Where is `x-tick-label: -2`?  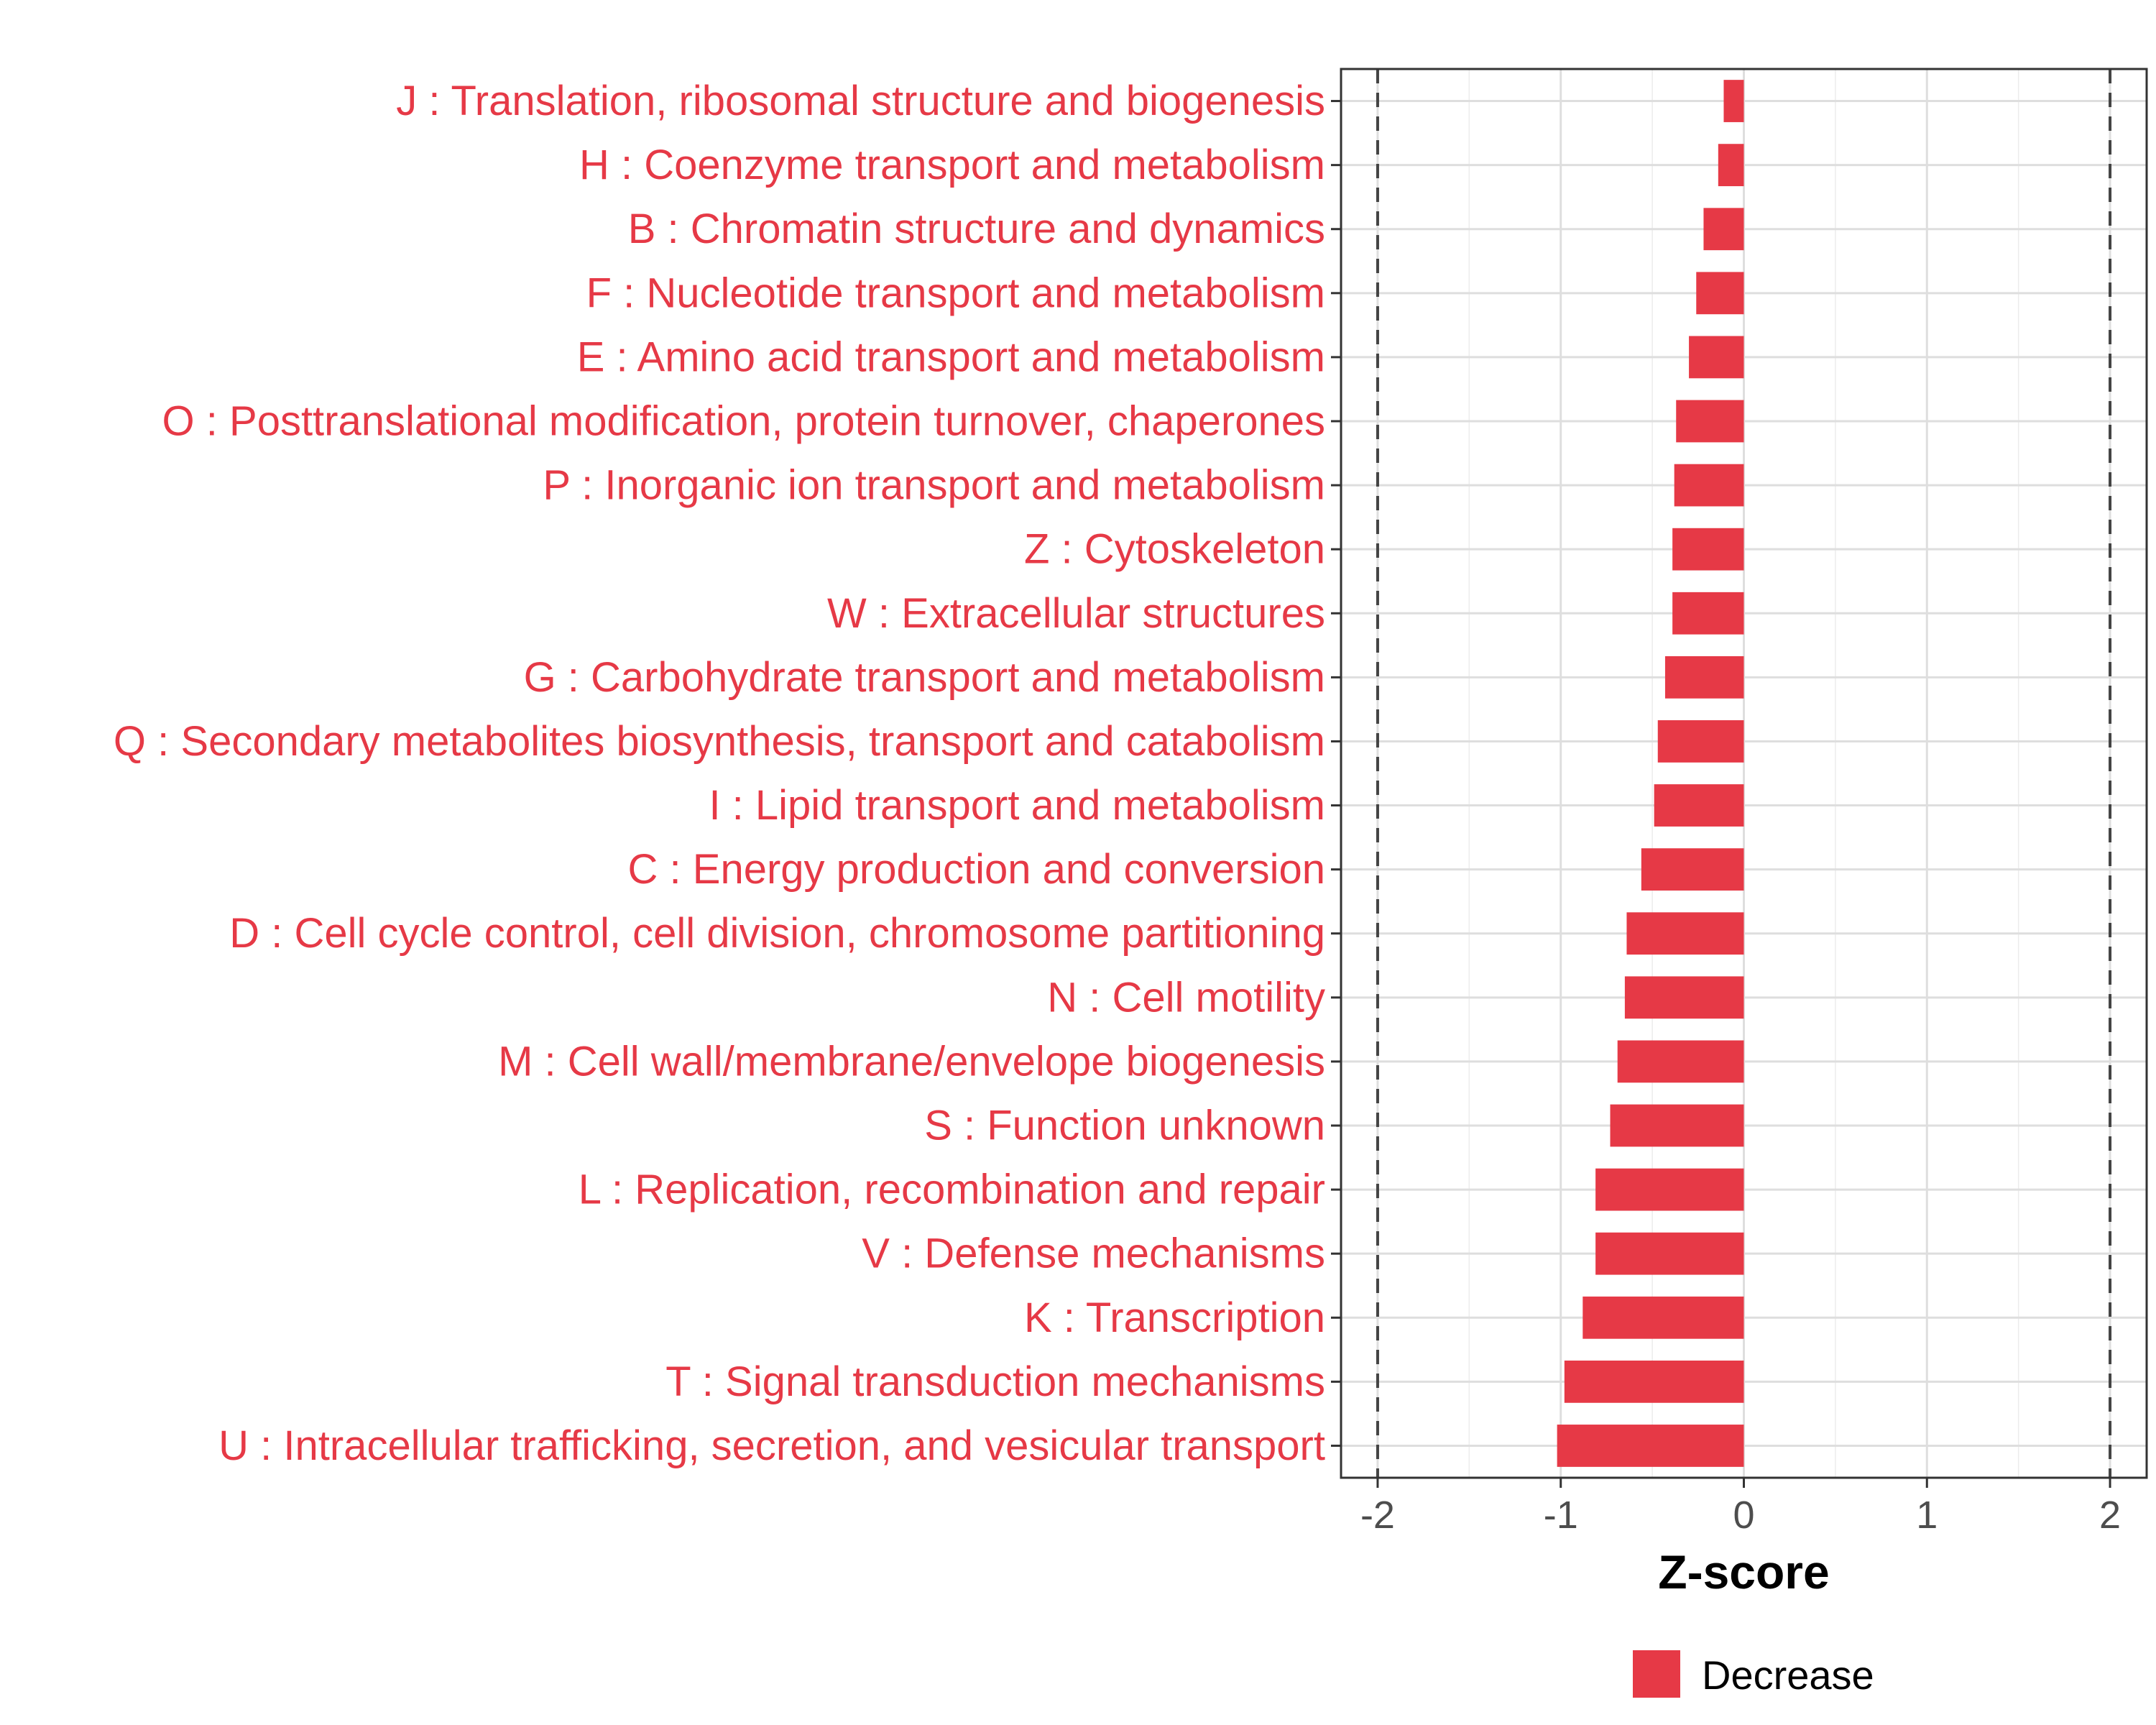 x-tick-label: -2 is located at coordinates (1377, 1515).